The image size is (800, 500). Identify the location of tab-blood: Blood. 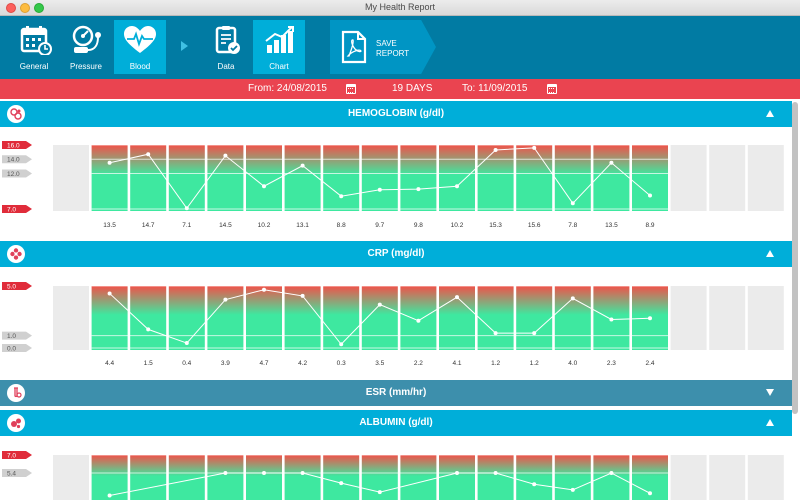
(140, 47).